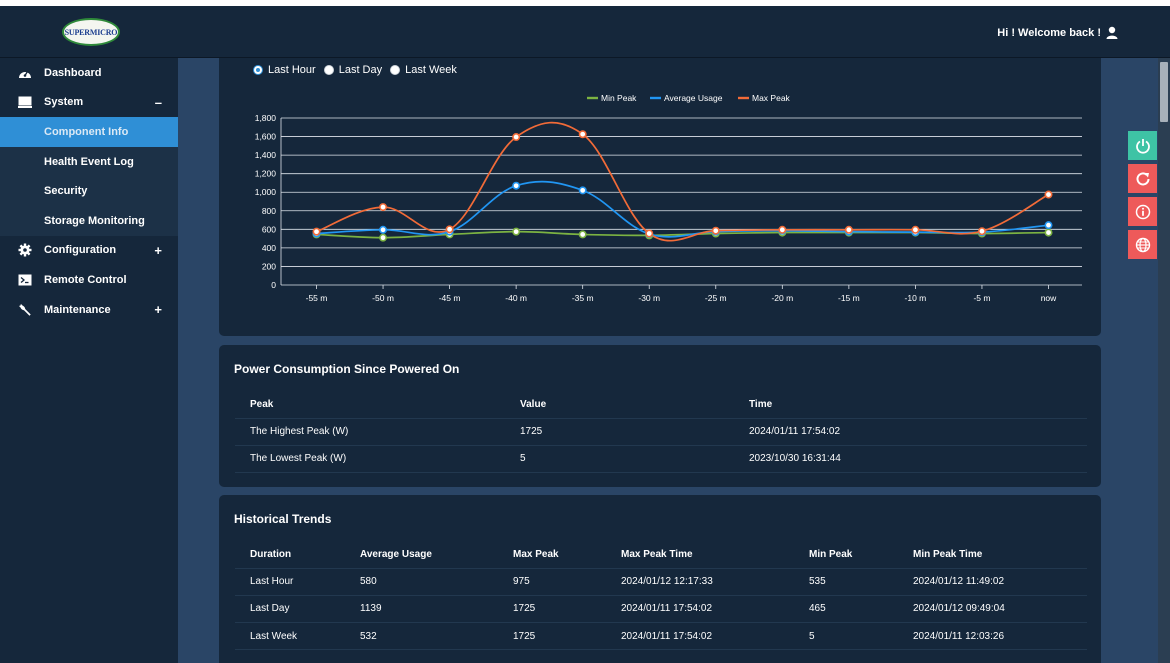 The image size is (1170, 663). I want to click on wrench-icon, so click(25, 310).